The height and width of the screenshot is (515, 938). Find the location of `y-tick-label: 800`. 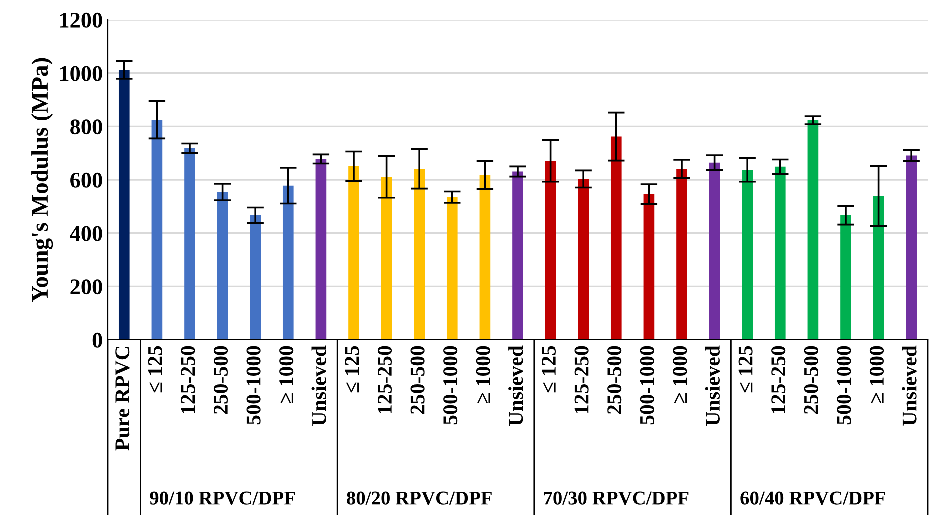

y-tick-label: 800 is located at coordinates (86, 127).